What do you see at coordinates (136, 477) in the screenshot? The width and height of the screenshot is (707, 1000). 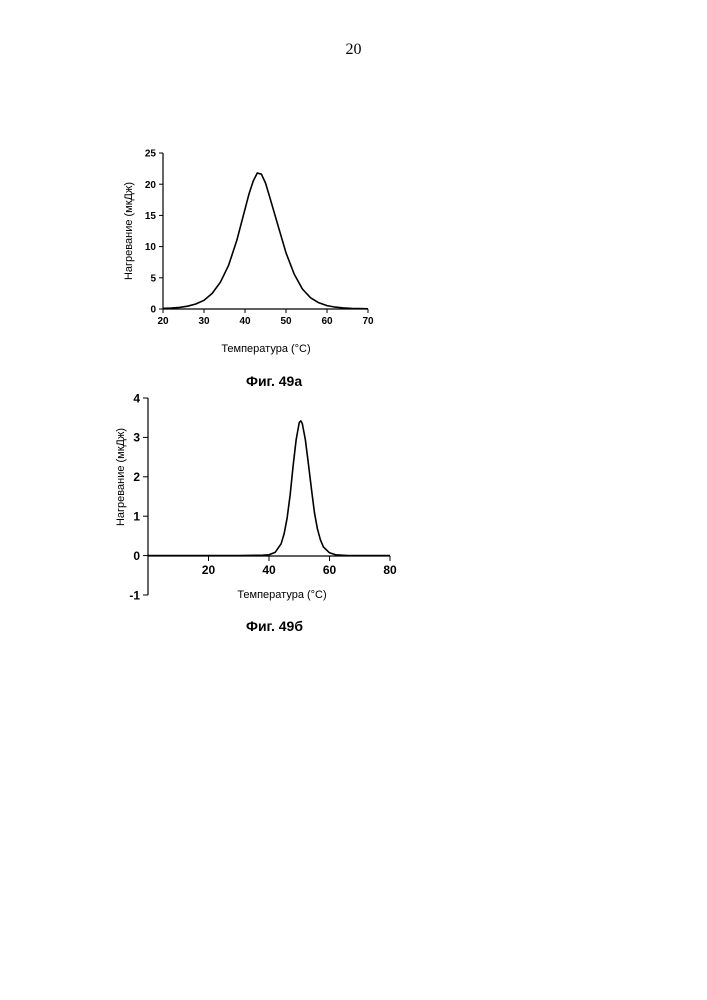 I see `fig49b-y-tick-label: 2` at bounding box center [136, 477].